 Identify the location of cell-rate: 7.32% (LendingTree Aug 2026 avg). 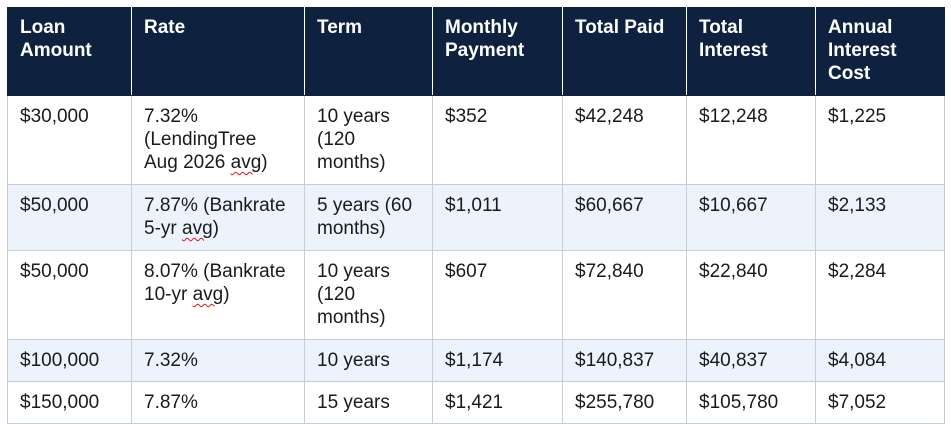
(218, 140).